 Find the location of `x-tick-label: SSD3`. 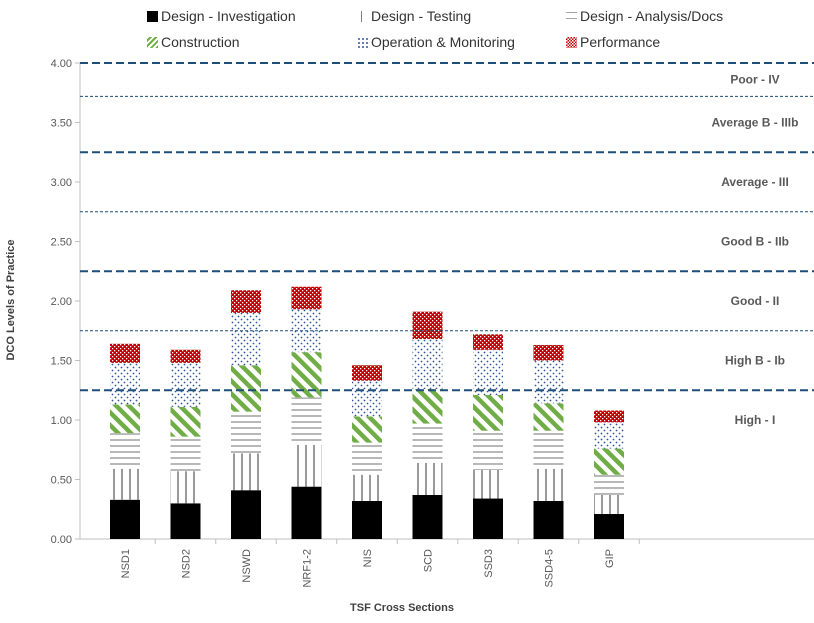

x-tick-label: SSD3 is located at coordinates (489, 563).